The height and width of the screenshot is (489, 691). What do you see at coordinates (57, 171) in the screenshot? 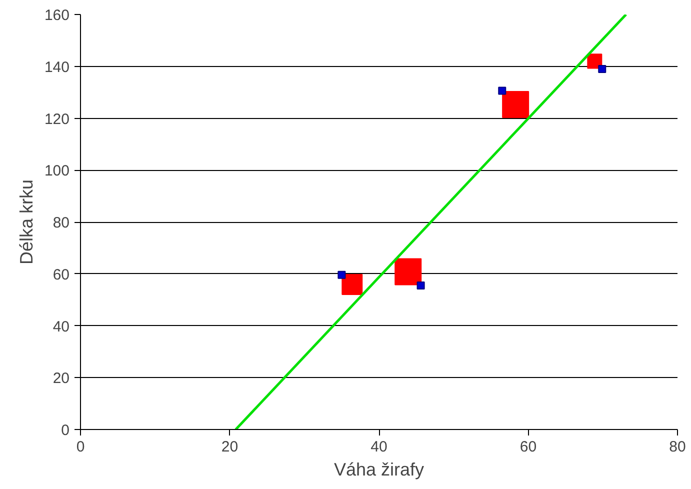
I see `y-tick-label: 100` at bounding box center [57, 171].